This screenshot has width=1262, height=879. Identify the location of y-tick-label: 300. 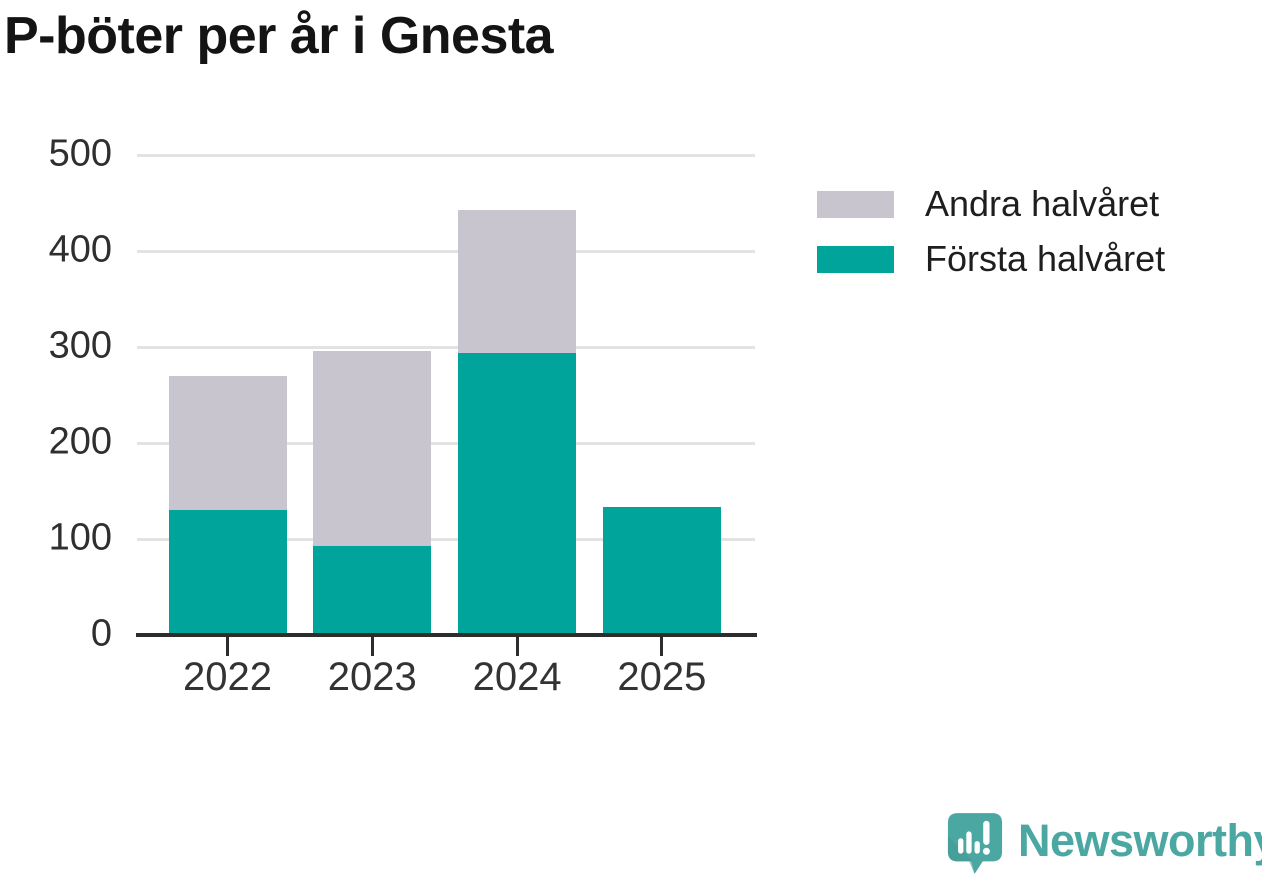
(80, 345).